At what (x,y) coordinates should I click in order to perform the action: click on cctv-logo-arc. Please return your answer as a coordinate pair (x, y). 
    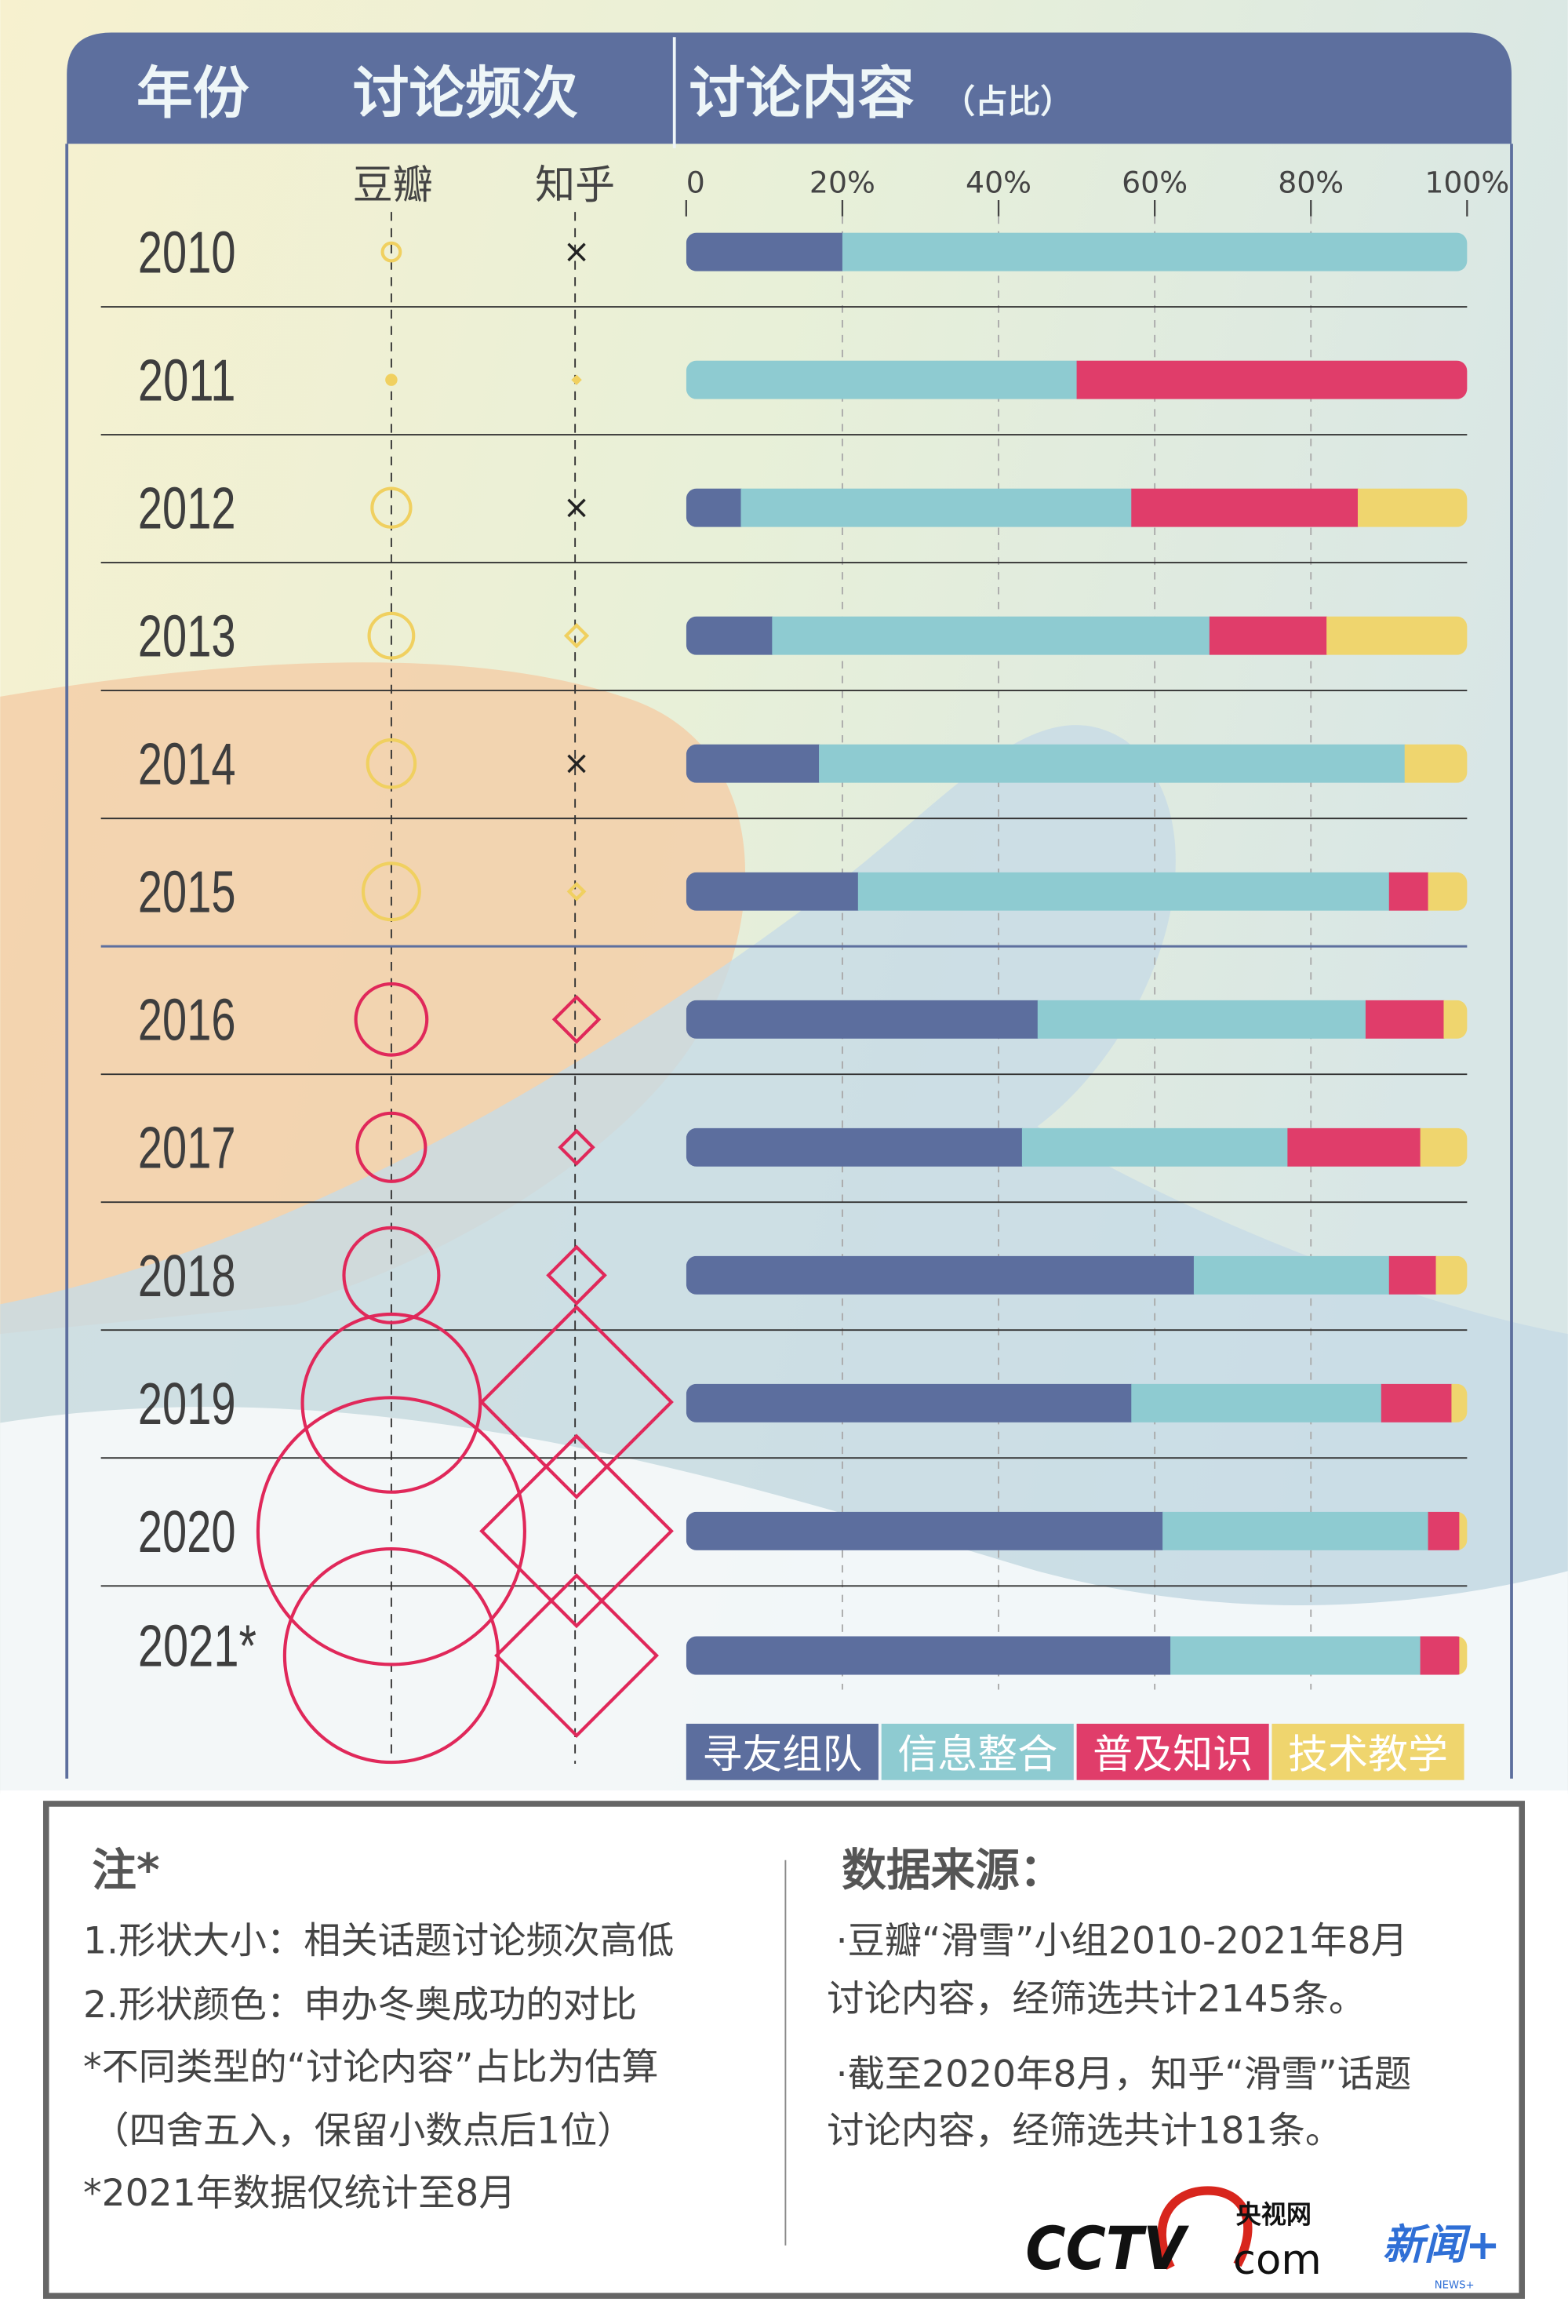
    Looking at the image, I should click on (1205, 2228).